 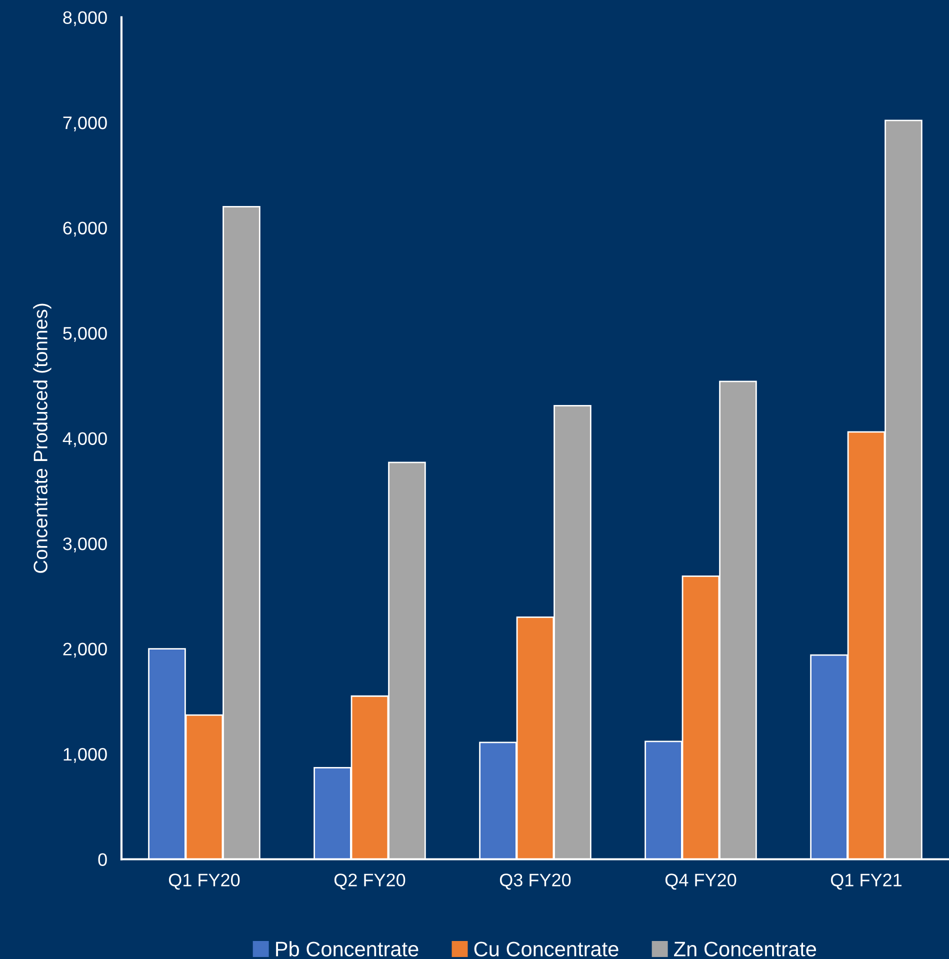 I want to click on x-tick-label: Q3 FY20, so click(x=535, y=882).